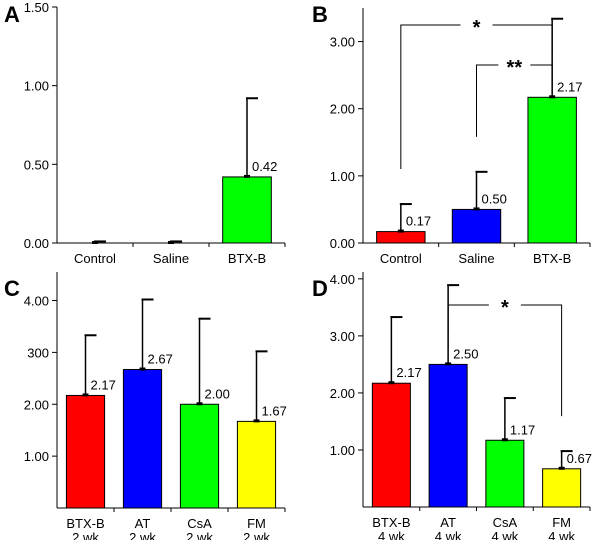  I want to click on y-tick-label: 1.50, so click(36, 7).